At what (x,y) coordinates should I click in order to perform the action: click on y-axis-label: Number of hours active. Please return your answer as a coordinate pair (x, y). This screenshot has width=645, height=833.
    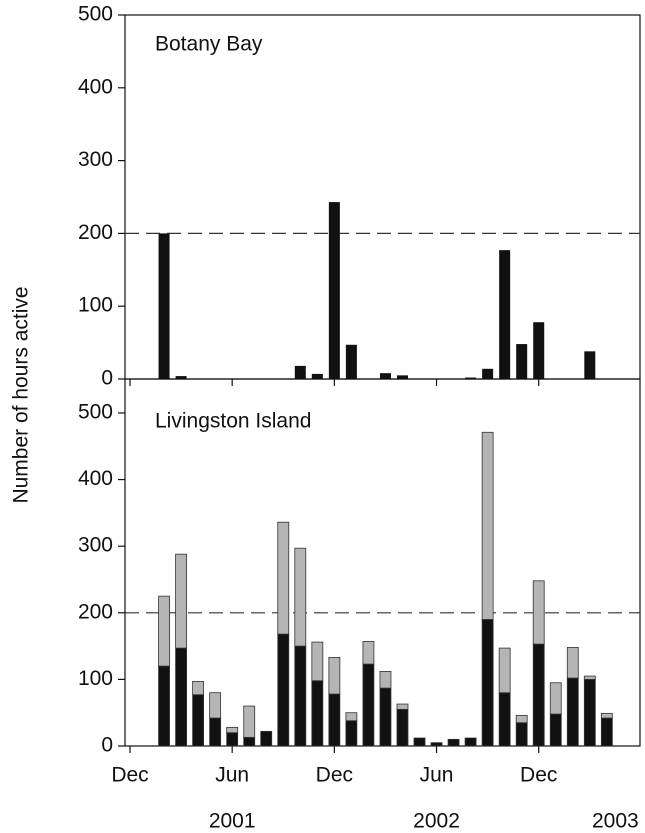
    Looking at the image, I should click on (21, 394).